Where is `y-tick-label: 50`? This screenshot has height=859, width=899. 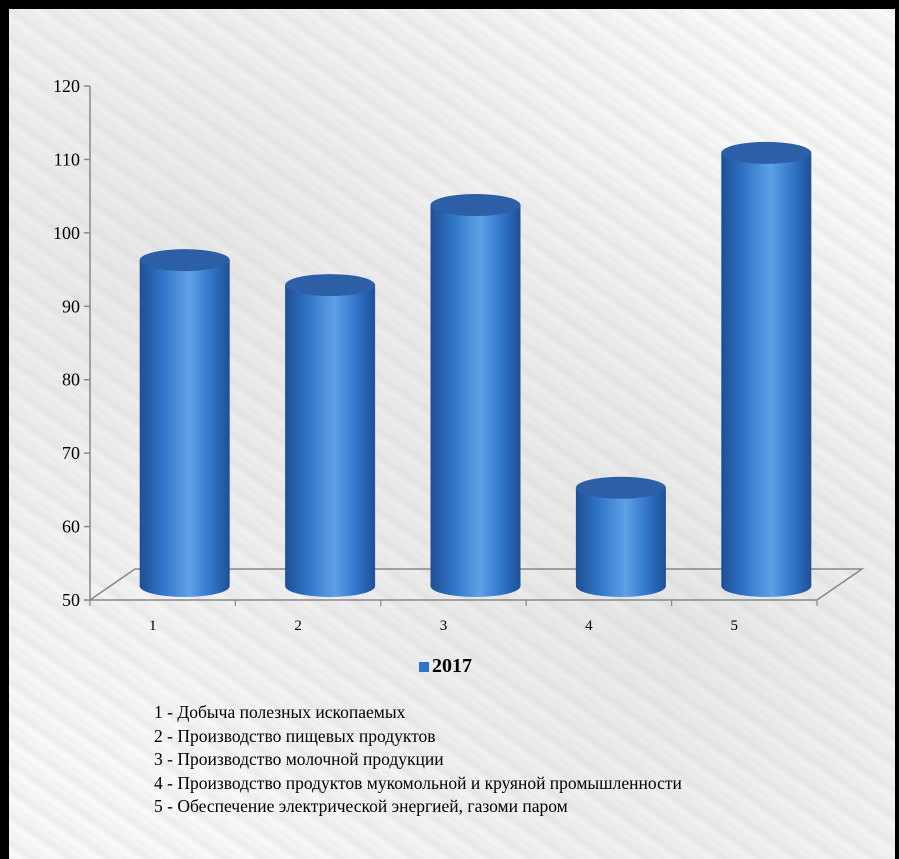
y-tick-label: 50 is located at coordinates (71, 600).